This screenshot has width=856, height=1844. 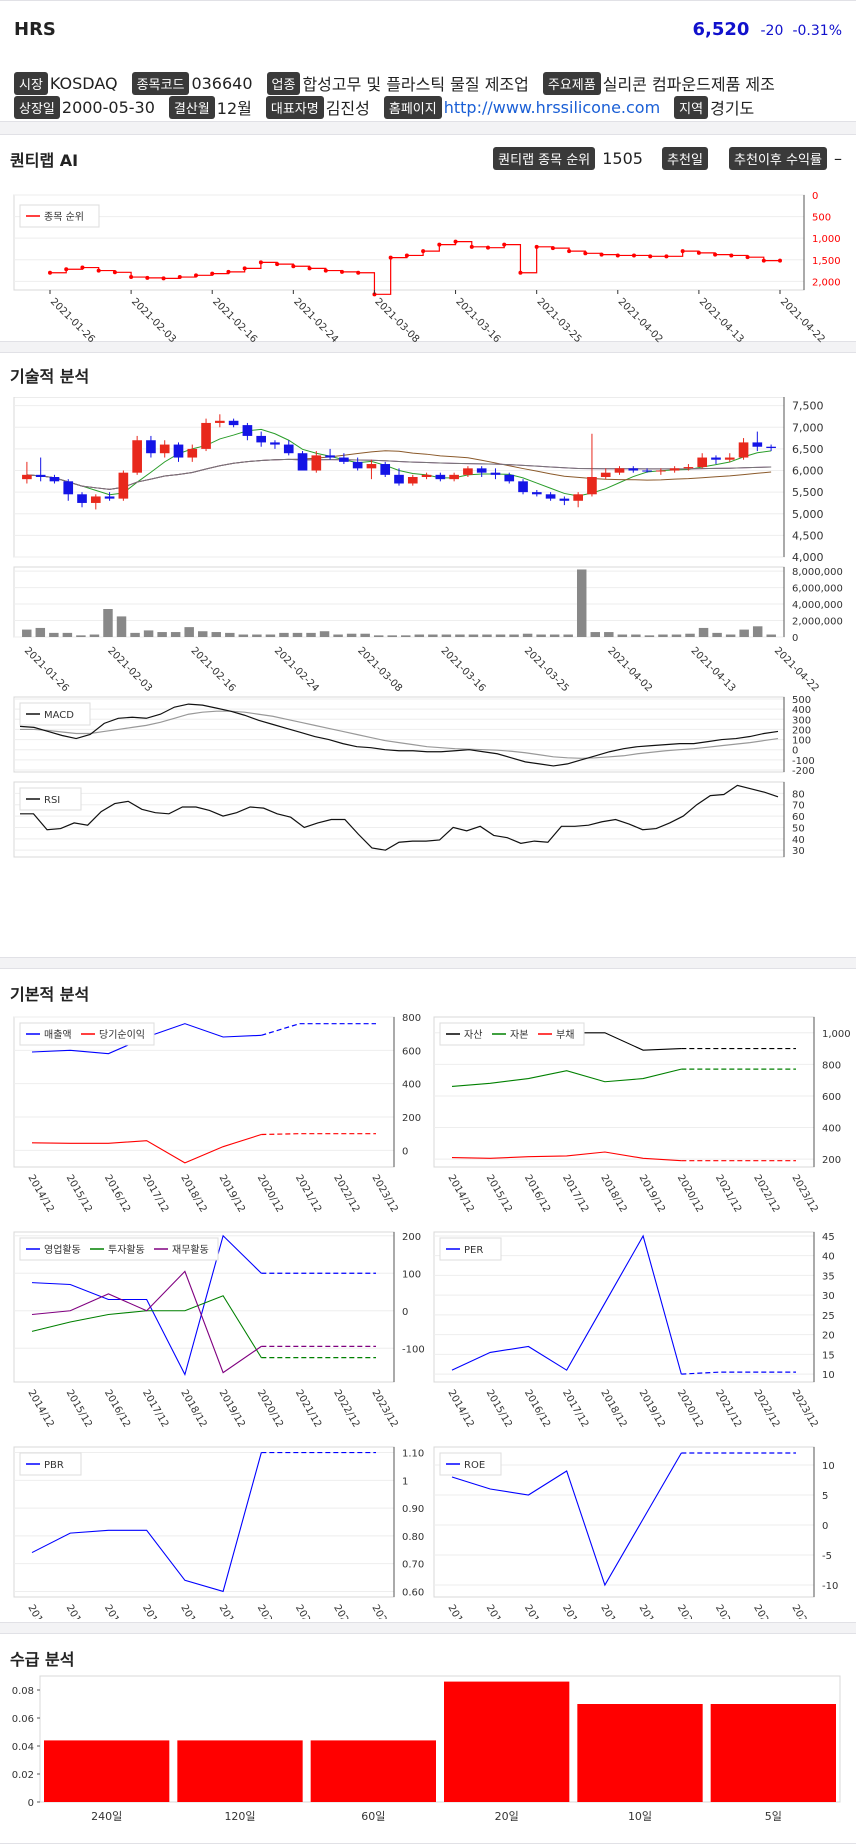 What do you see at coordinates (58, 1035) in the screenshot?
I see `legend-label: 매출액` at bounding box center [58, 1035].